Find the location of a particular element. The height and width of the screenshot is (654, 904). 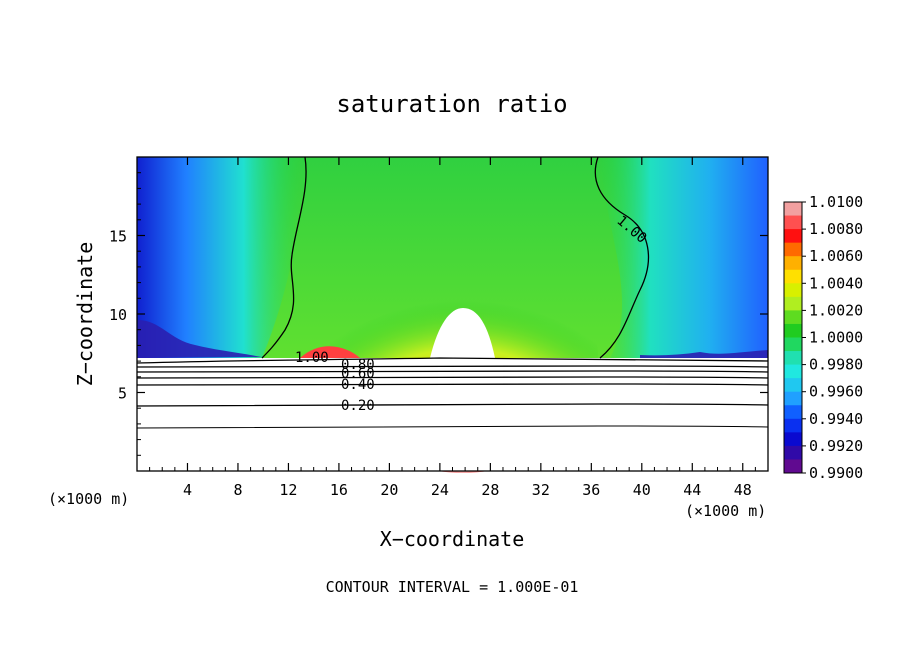

contour-label: 0.40 is located at coordinates (358, 385).